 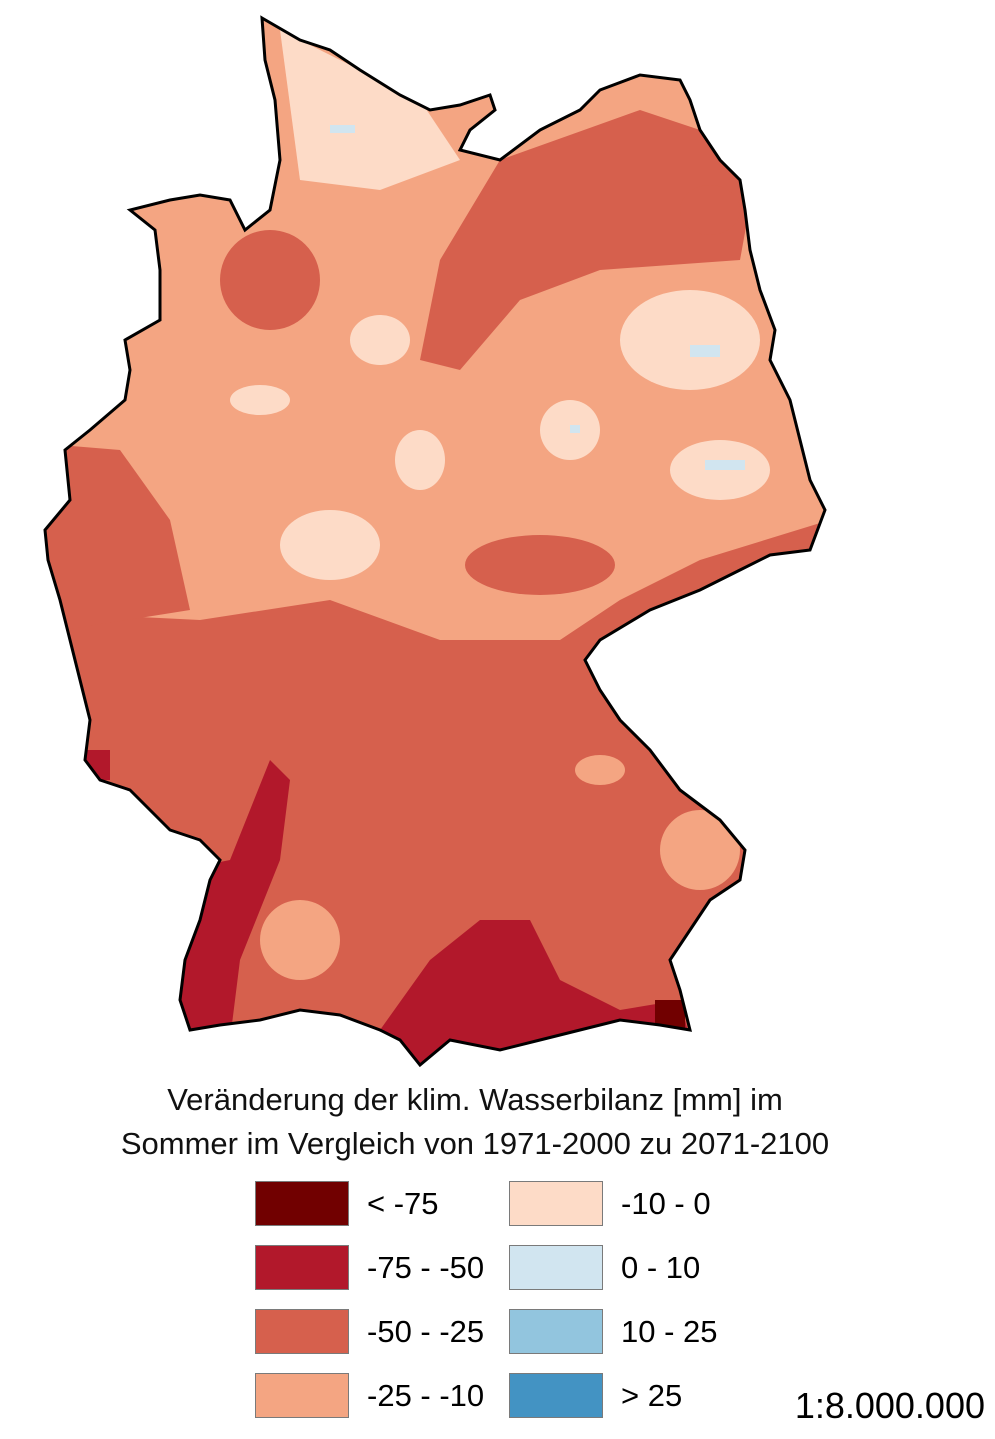 What do you see at coordinates (426, 1395) in the screenshot?
I see `legend-label: -25 - -10` at bounding box center [426, 1395].